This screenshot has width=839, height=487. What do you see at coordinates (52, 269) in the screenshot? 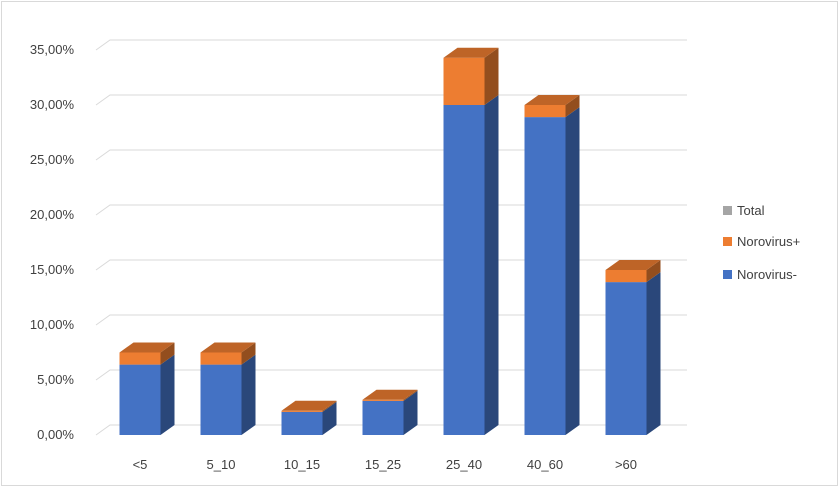
I see `y-tick-label: 15,00%` at bounding box center [52, 269].